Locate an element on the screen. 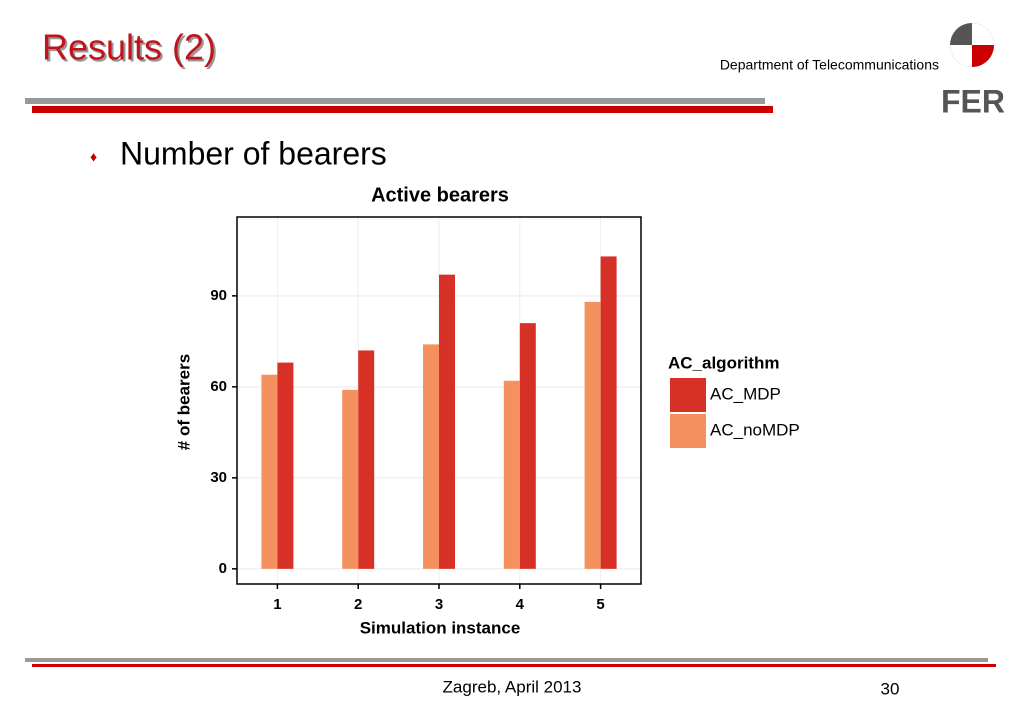  x-tick-label: 1 is located at coordinates (277, 604).